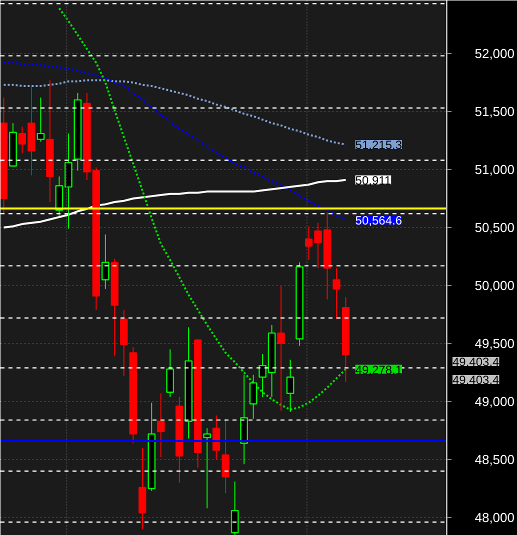  Describe the element at coordinates (373, 180) in the screenshot. I see `data-label: 50,911` at that location.